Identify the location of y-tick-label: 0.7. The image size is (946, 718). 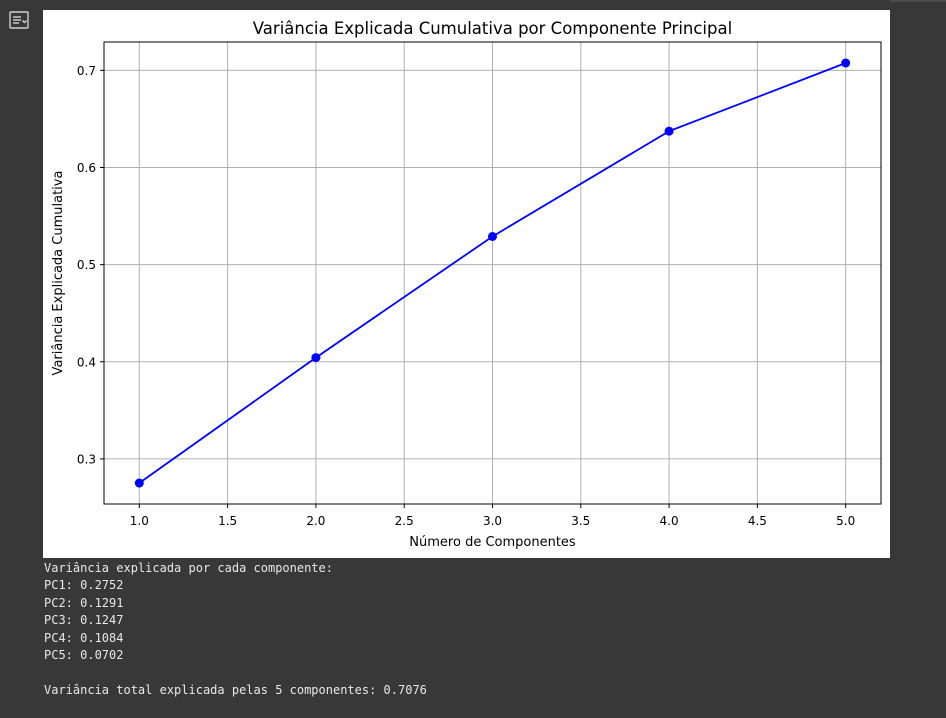
(86, 71).